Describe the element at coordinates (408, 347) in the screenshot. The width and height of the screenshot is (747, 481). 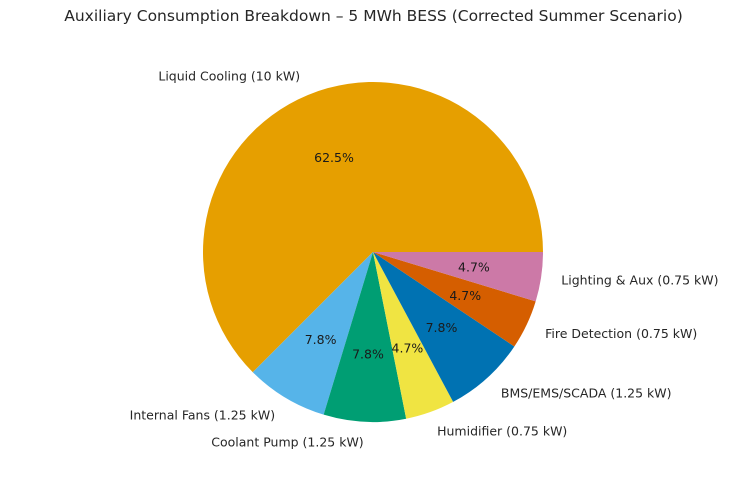
I see `pct-label-humidifier: 4.7%` at that location.